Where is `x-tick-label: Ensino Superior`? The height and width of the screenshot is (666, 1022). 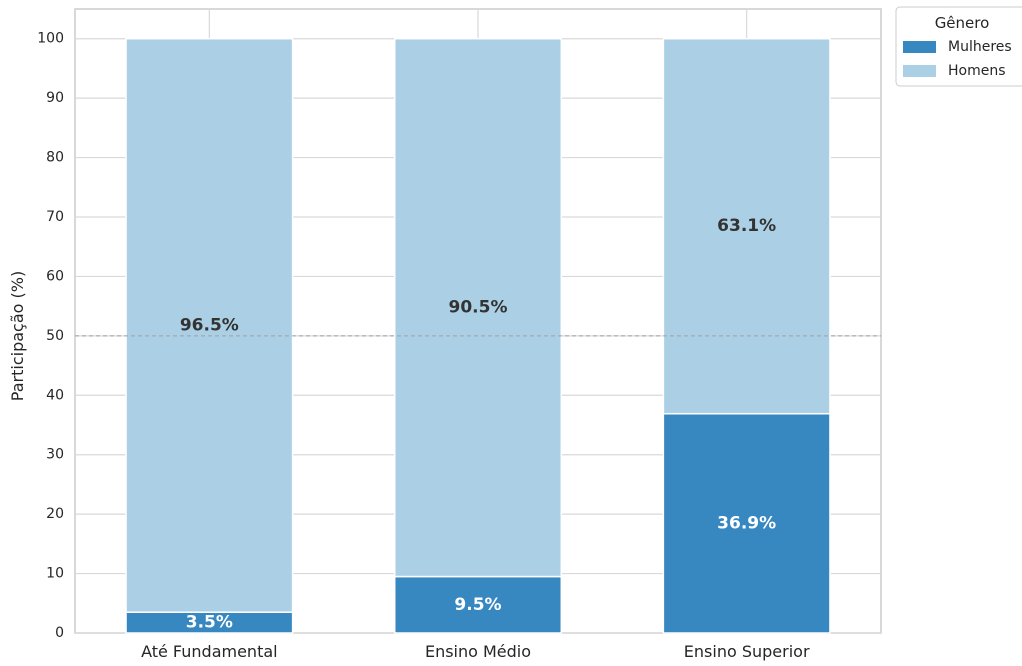
x-tick-label: Ensino Superior is located at coordinates (747, 651).